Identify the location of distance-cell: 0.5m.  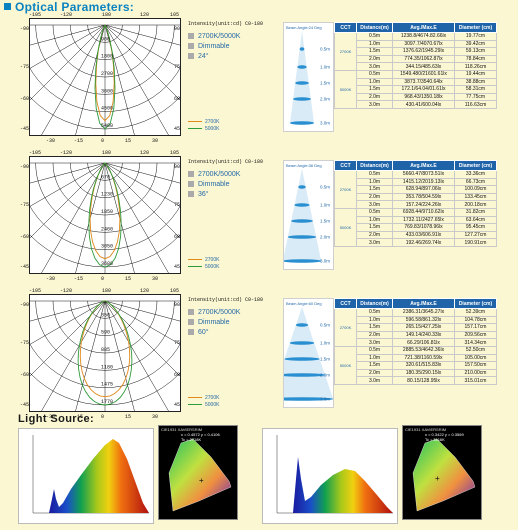
(374, 350).